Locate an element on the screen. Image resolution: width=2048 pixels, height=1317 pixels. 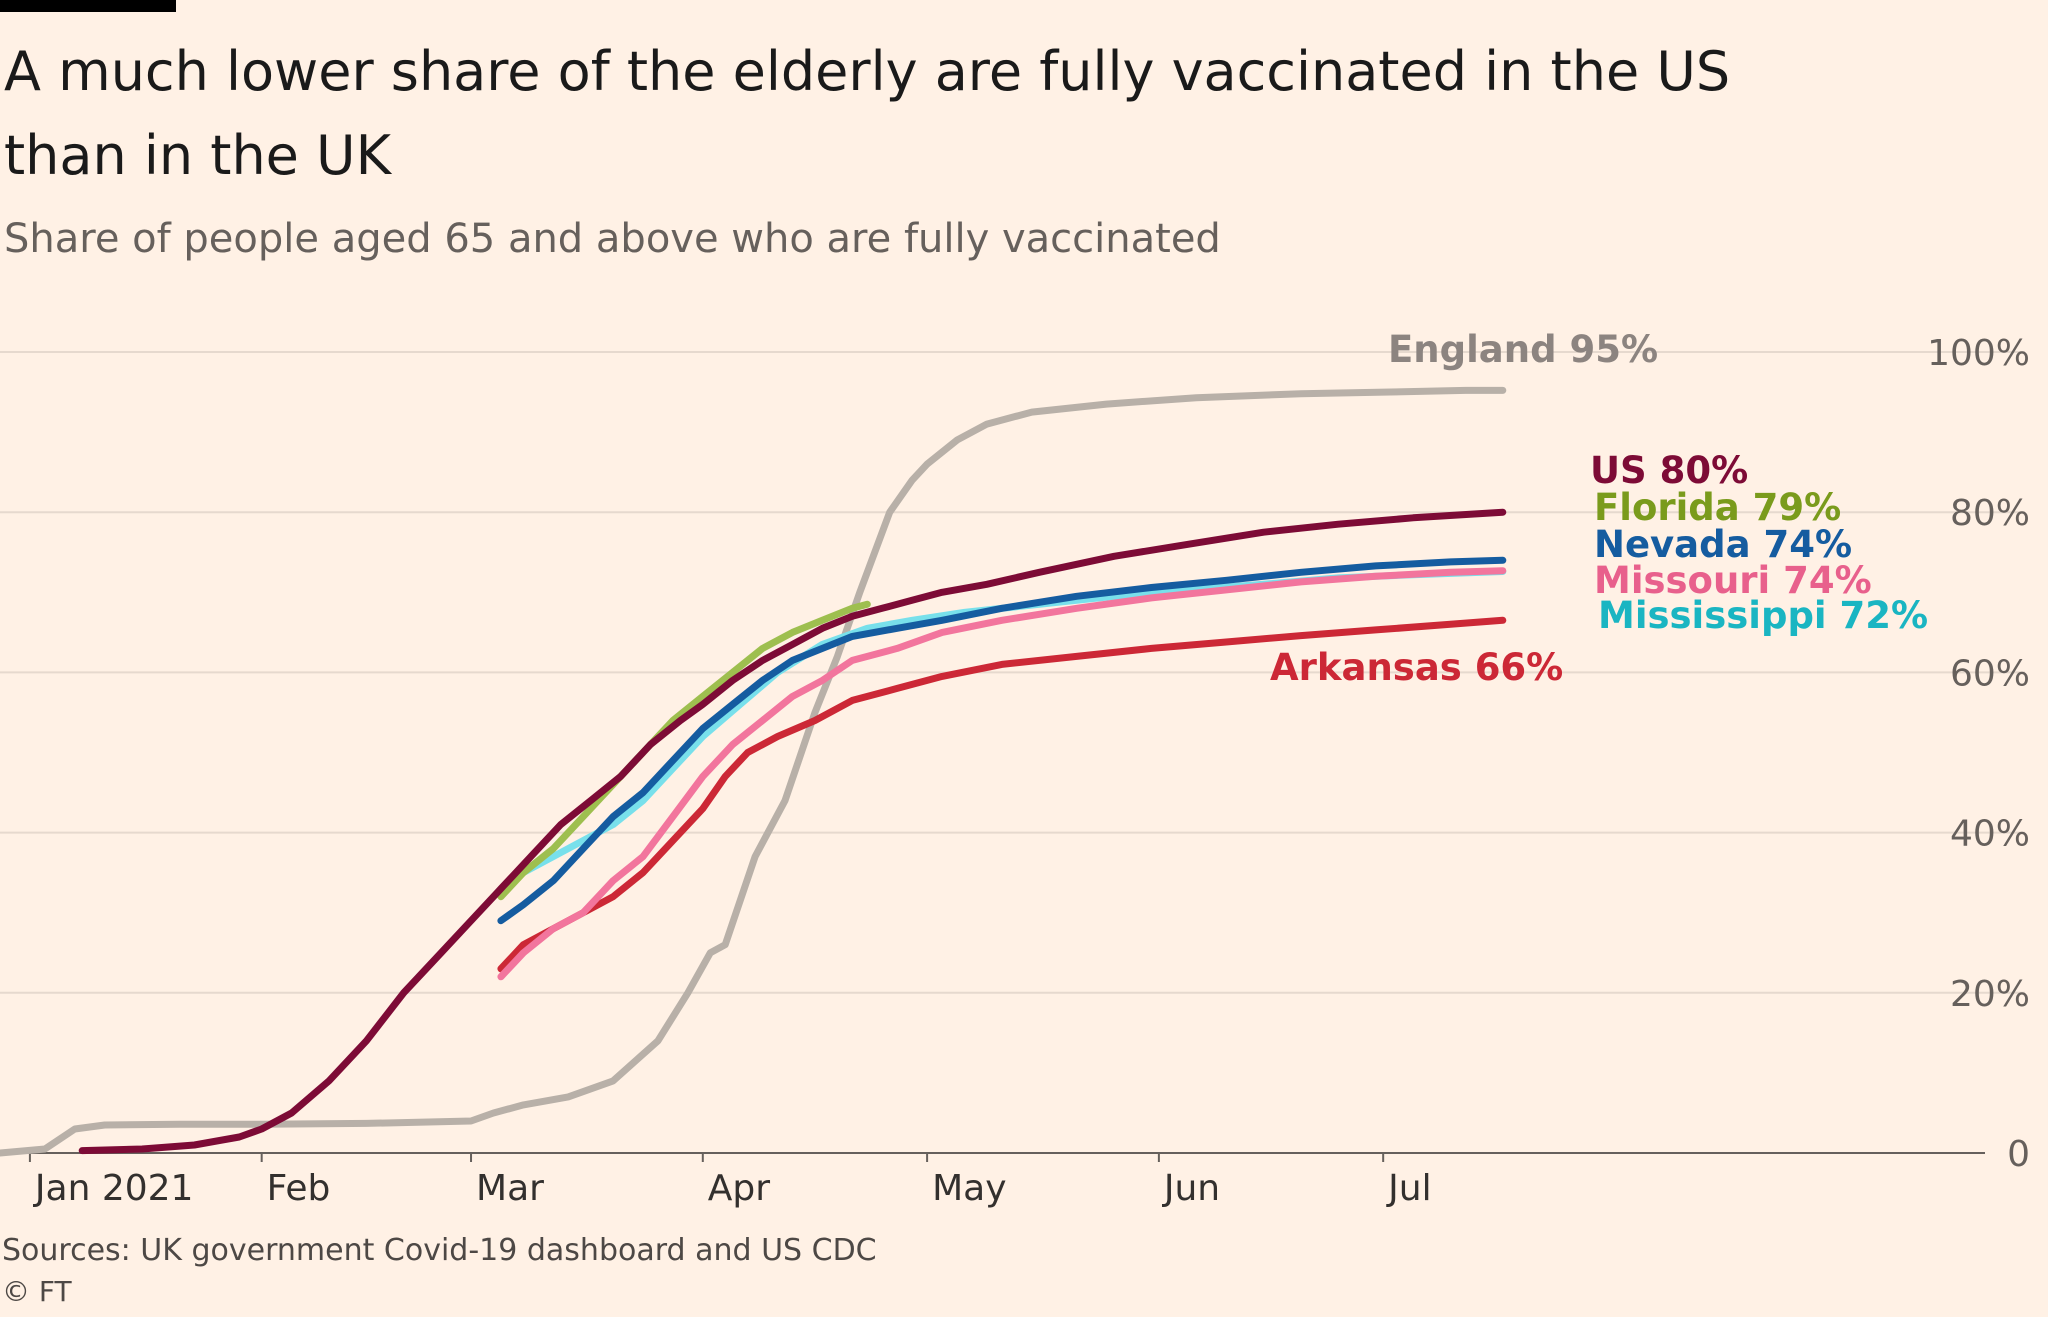
x-tick-label: Apr is located at coordinates (739, 1188).